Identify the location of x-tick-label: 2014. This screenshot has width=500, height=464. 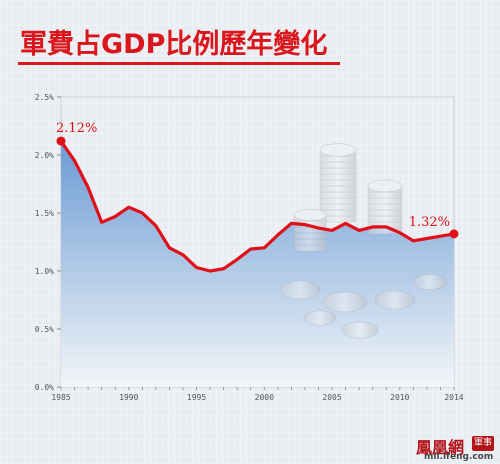
(453, 397).